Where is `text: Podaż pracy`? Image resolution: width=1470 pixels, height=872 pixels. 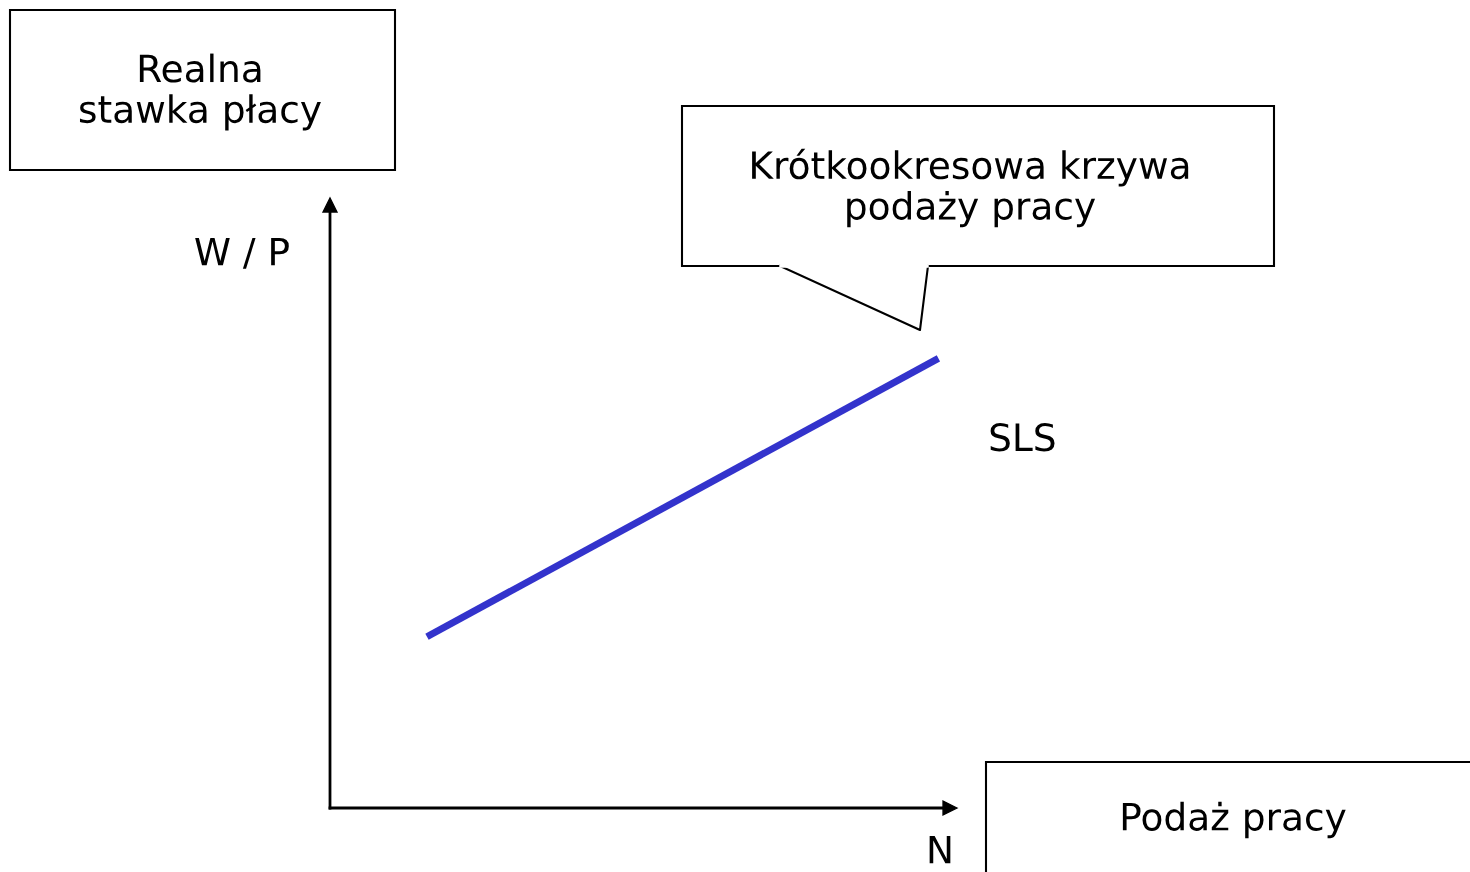 text: Podaż pracy is located at coordinates (1234, 820).